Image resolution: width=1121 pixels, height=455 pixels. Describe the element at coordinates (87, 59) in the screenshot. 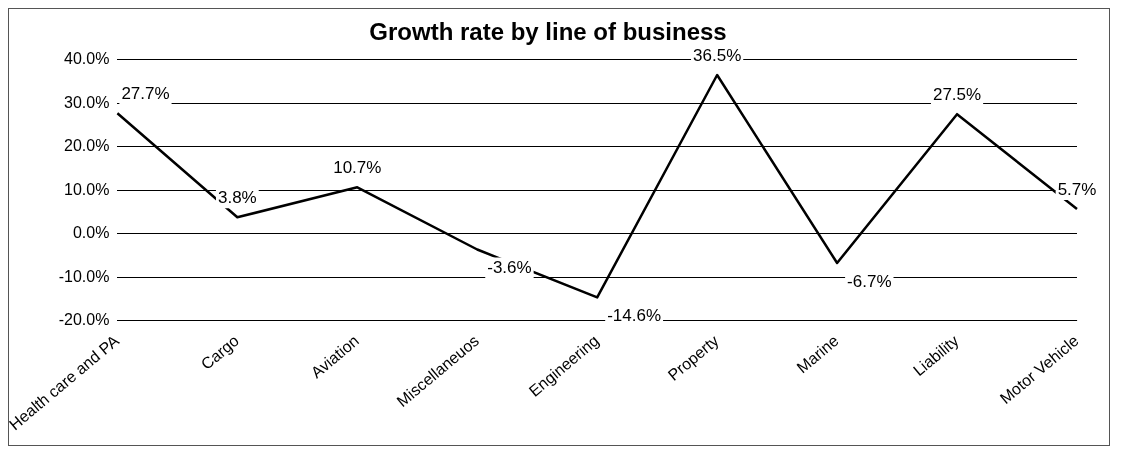

I see `y-tick-label: 40.0%` at that location.